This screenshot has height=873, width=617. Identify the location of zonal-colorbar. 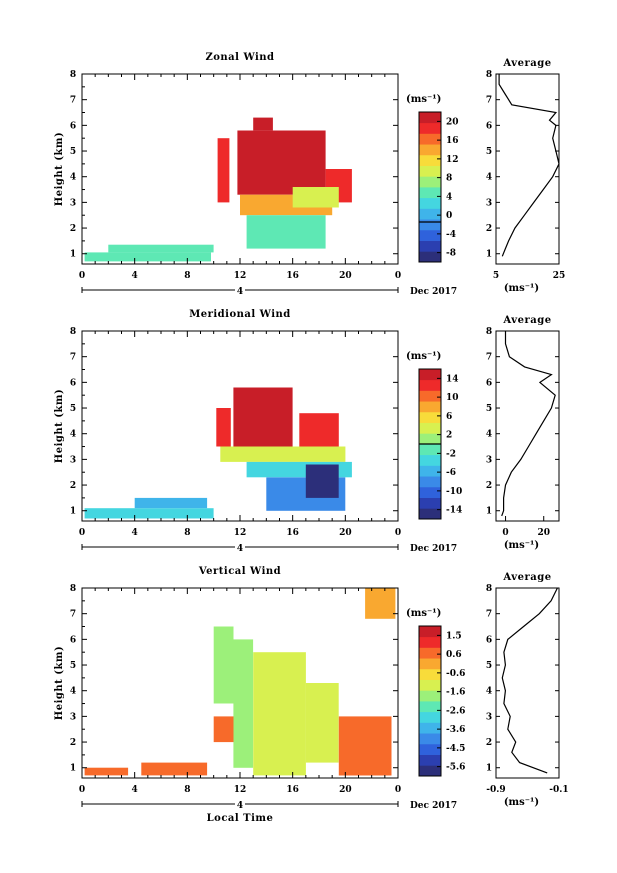
(430, 187).